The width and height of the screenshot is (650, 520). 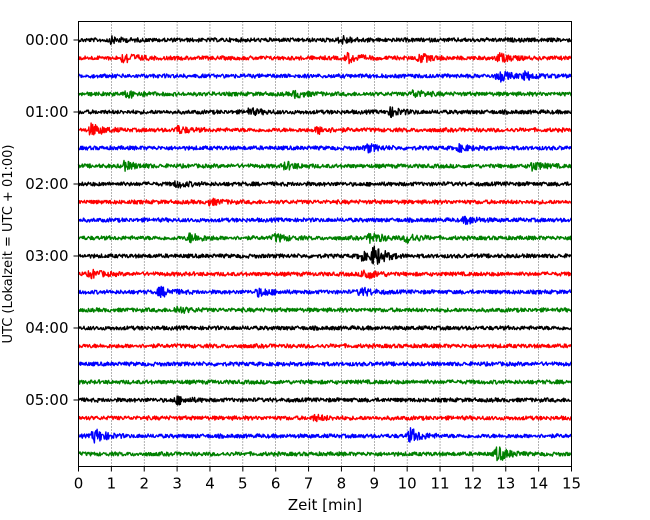 What do you see at coordinates (571, 484) in the screenshot?
I see `x-tick-label: 15` at bounding box center [571, 484].